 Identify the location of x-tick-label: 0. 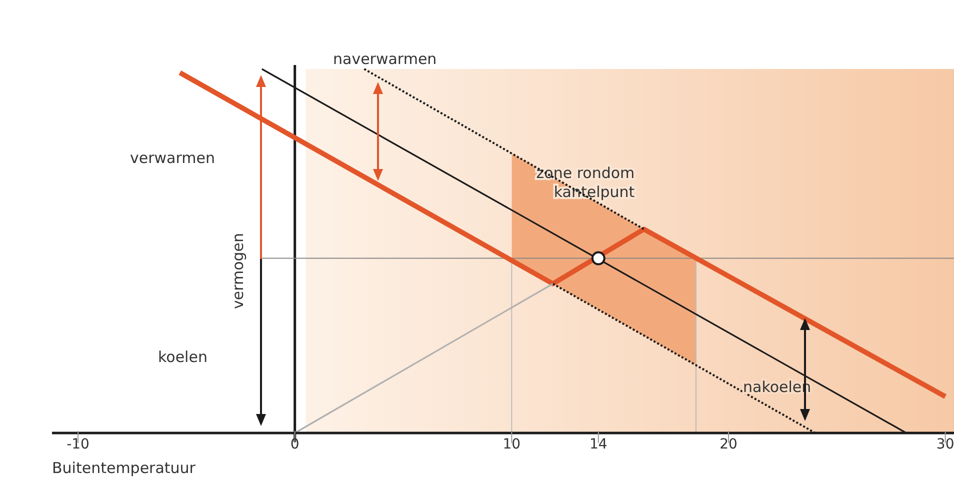
(295, 444).